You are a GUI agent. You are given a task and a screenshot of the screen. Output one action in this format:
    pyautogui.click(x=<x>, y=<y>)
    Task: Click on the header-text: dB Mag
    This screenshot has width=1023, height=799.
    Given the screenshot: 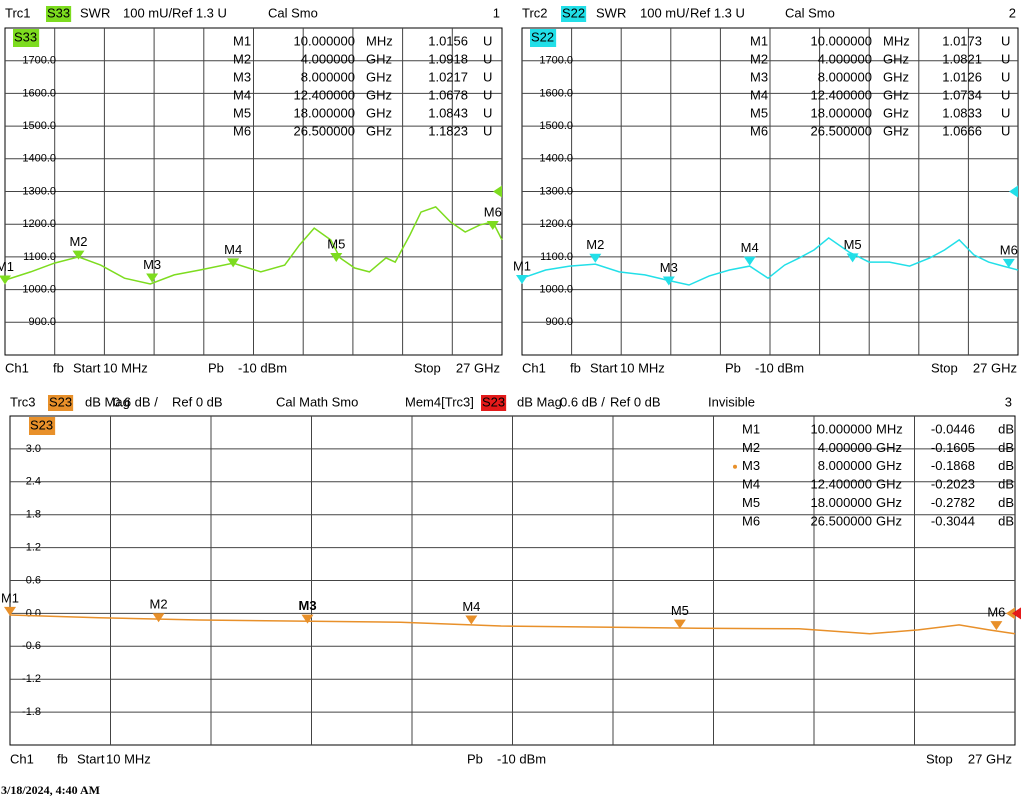 What is the action you would take?
    pyautogui.click(x=539, y=401)
    